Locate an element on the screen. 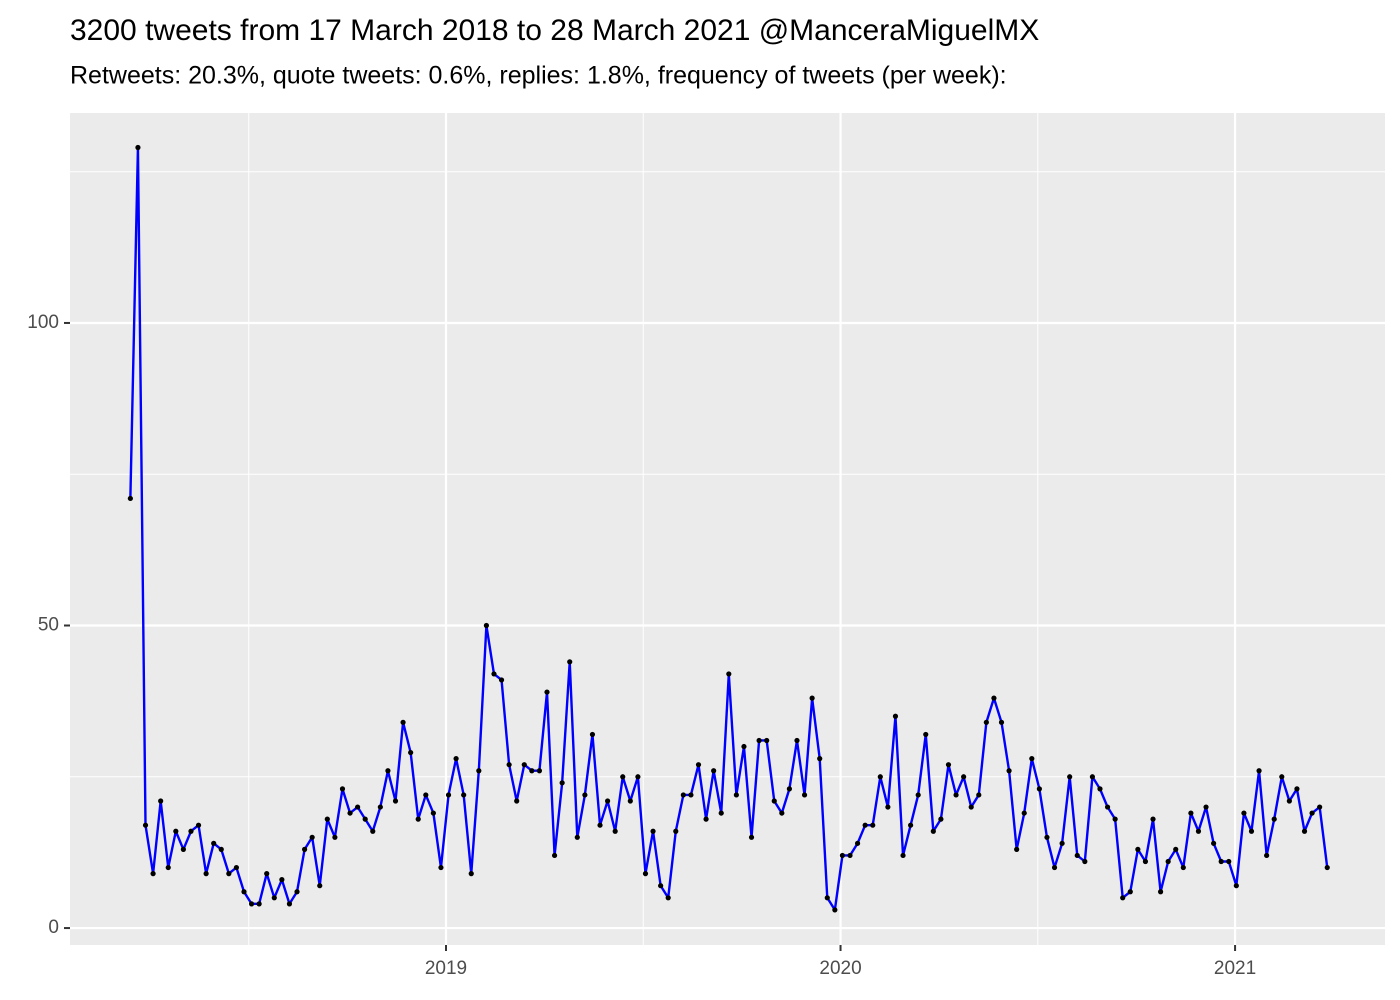  y-tick-label: 100 is located at coordinates (43, 322).